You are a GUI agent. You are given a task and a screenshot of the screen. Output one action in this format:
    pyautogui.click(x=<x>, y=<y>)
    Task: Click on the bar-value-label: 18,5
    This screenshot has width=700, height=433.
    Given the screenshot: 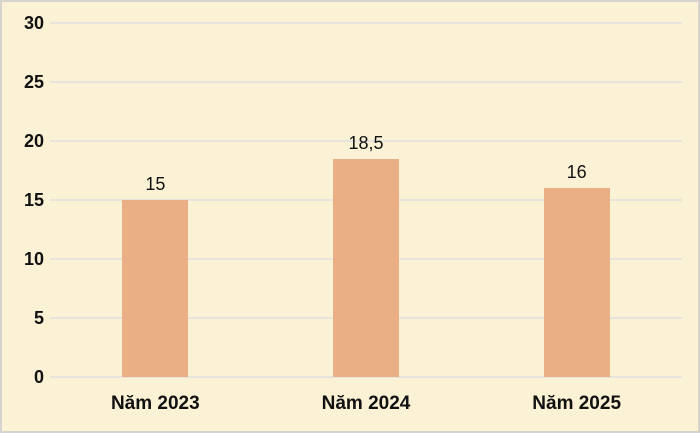 What is the action you would take?
    pyautogui.click(x=366, y=142)
    